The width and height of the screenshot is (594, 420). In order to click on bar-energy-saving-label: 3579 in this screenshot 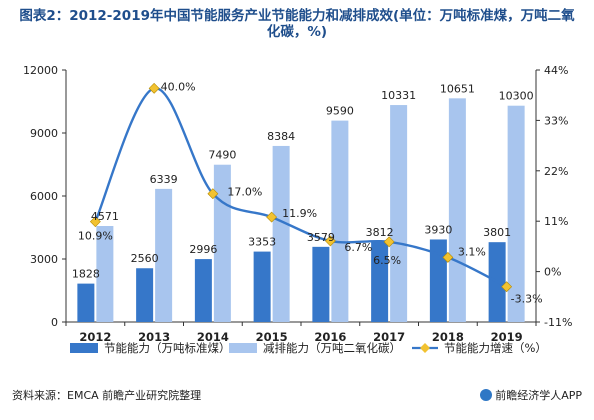, I will do `click(321, 237)`.